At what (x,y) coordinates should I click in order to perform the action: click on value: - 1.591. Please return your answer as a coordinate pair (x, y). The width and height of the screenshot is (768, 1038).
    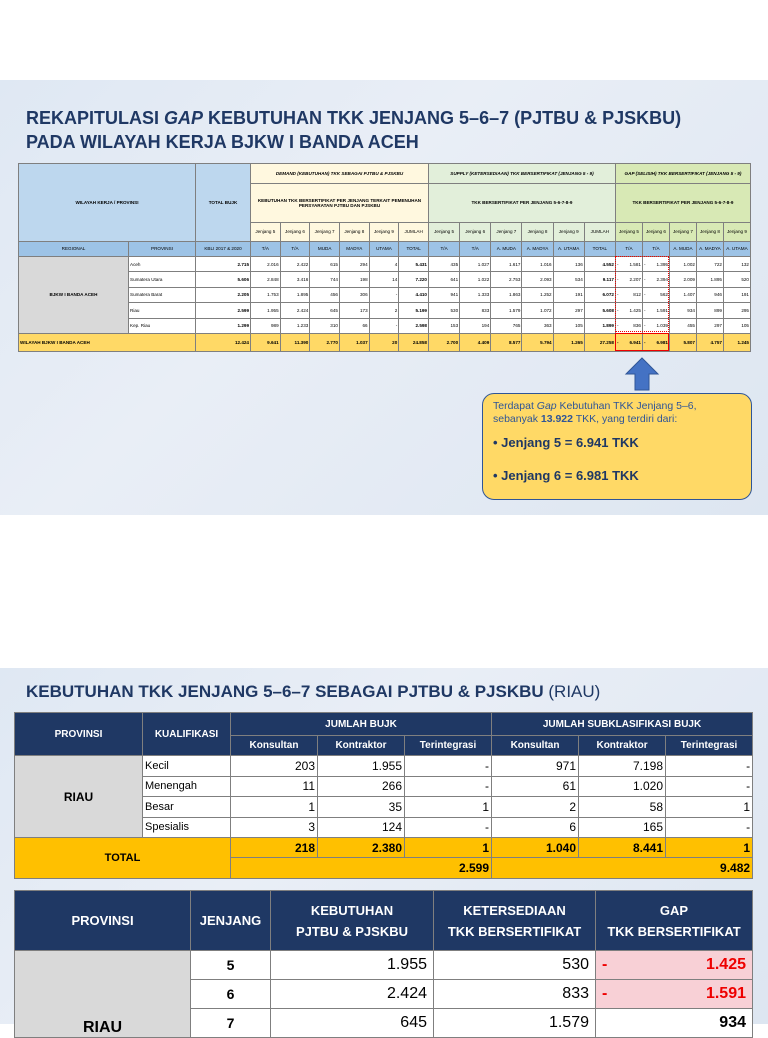
    Looking at the image, I should click on (674, 994).